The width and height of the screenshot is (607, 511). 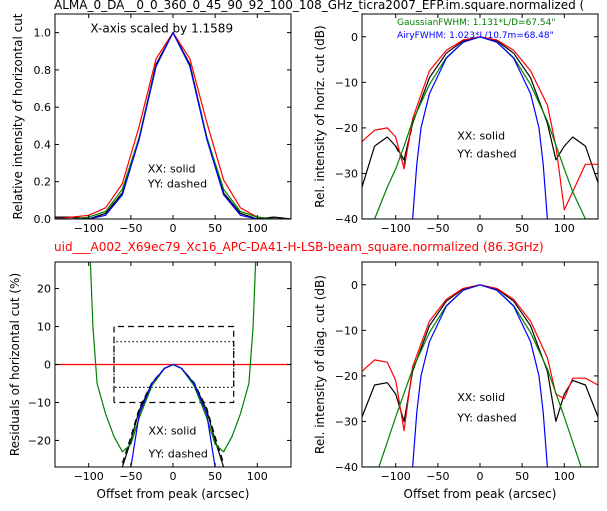 What do you see at coordinates (320, 116) in the screenshot?
I see `y-axis-label: Rel. intensity of horiz. cut (dB)` at bounding box center [320, 116].